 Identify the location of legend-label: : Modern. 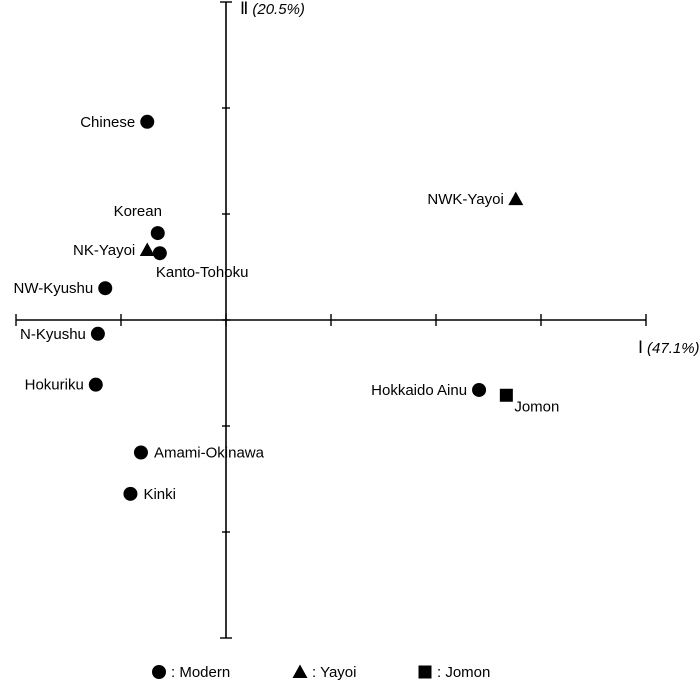
(200, 672).